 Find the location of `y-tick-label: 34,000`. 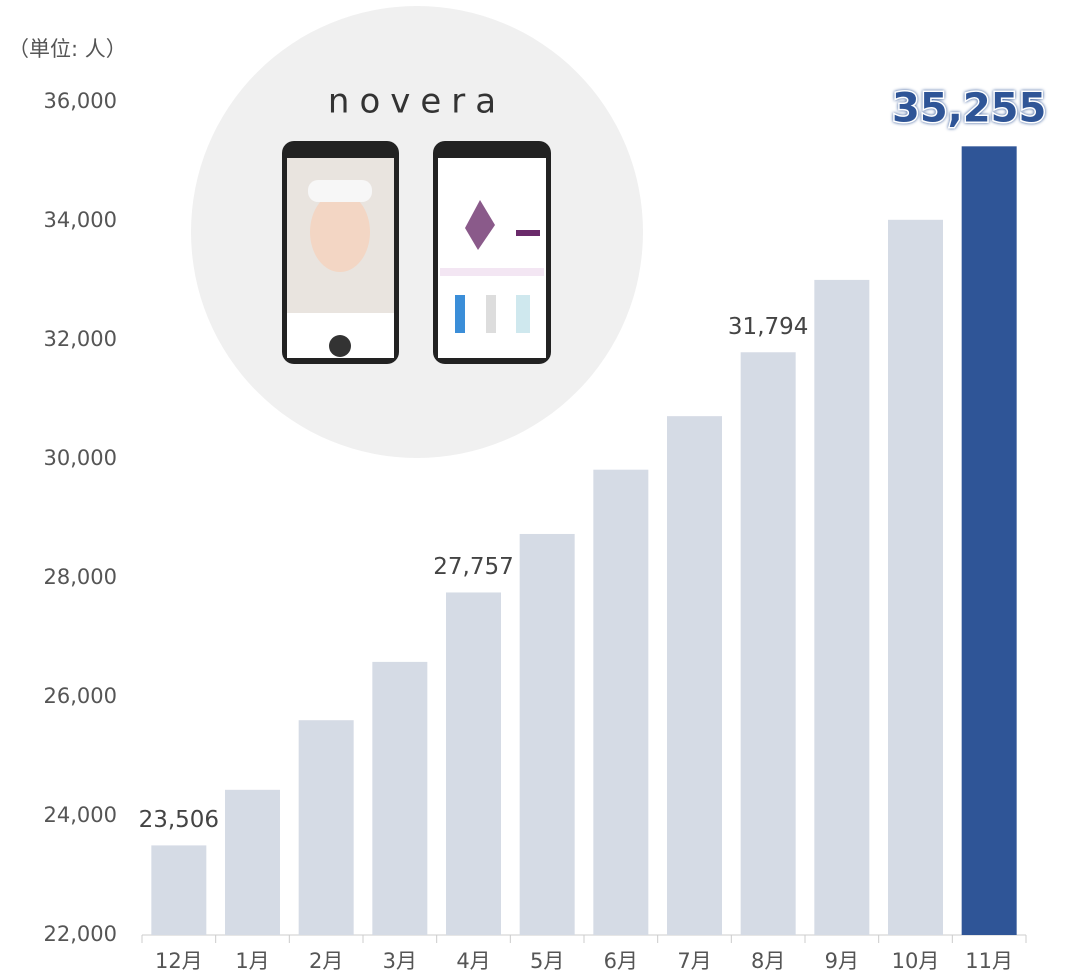

y-tick-label: 34,000 is located at coordinates (80, 220).